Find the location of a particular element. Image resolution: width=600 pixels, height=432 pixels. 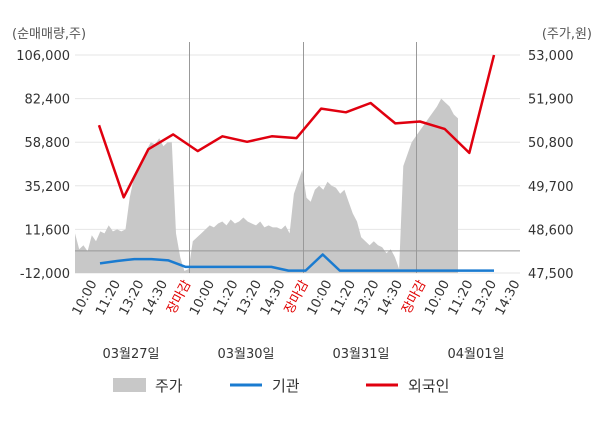

left-tick-label: 106,000 is located at coordinates (43, 56).